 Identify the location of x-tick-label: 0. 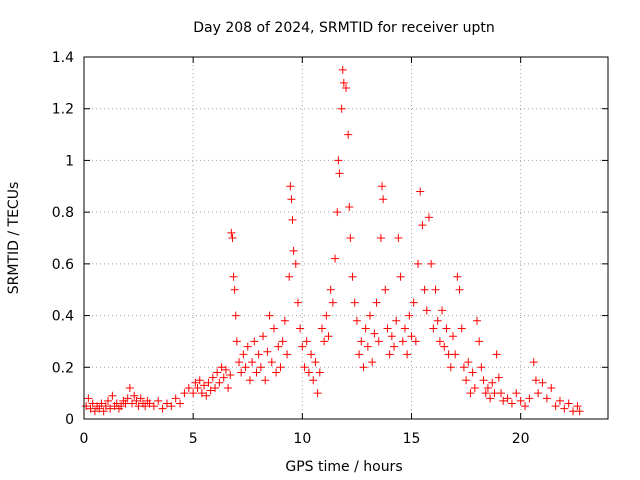
(84, 439).